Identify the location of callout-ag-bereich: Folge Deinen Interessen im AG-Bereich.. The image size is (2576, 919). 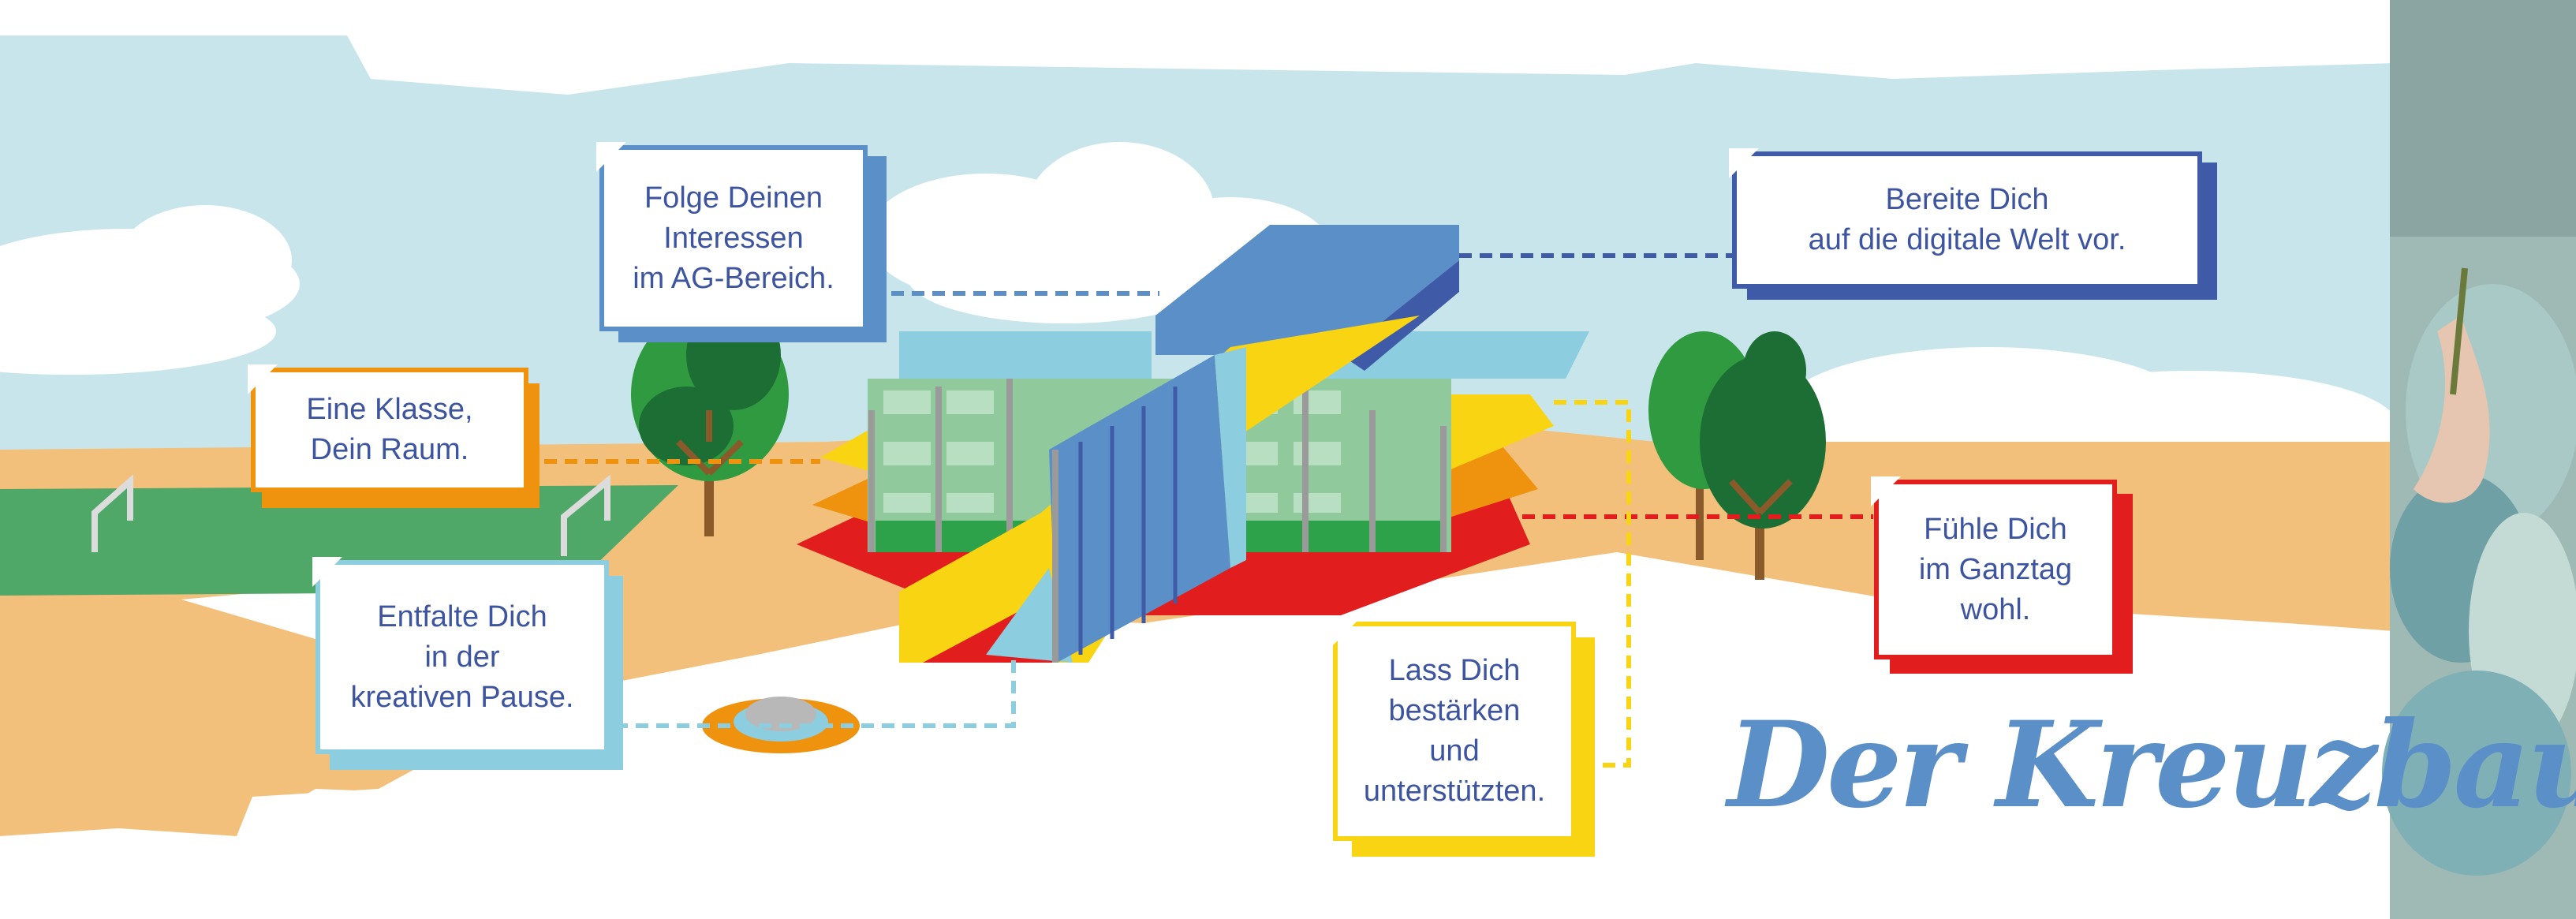
(733, 238).